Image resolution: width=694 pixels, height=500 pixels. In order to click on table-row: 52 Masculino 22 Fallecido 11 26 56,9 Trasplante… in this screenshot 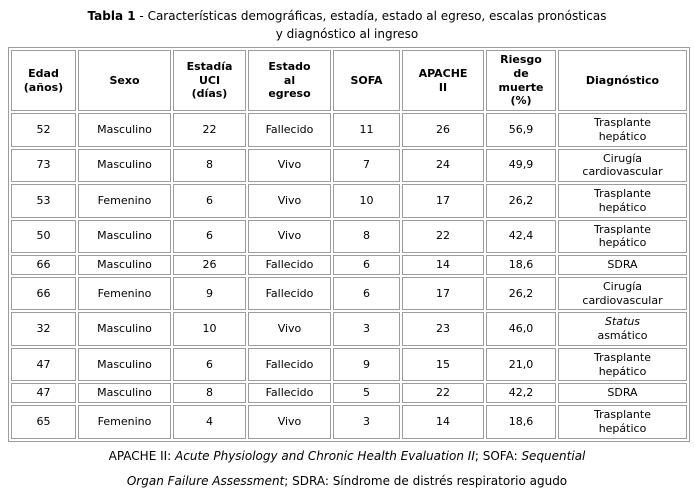, I will do `click(349, 130)`.